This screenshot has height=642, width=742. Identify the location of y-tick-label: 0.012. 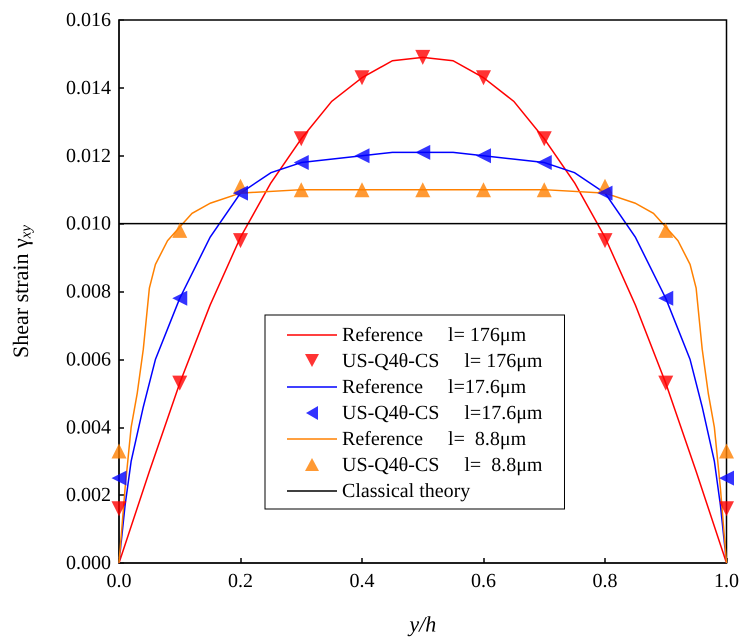
(88, 155).